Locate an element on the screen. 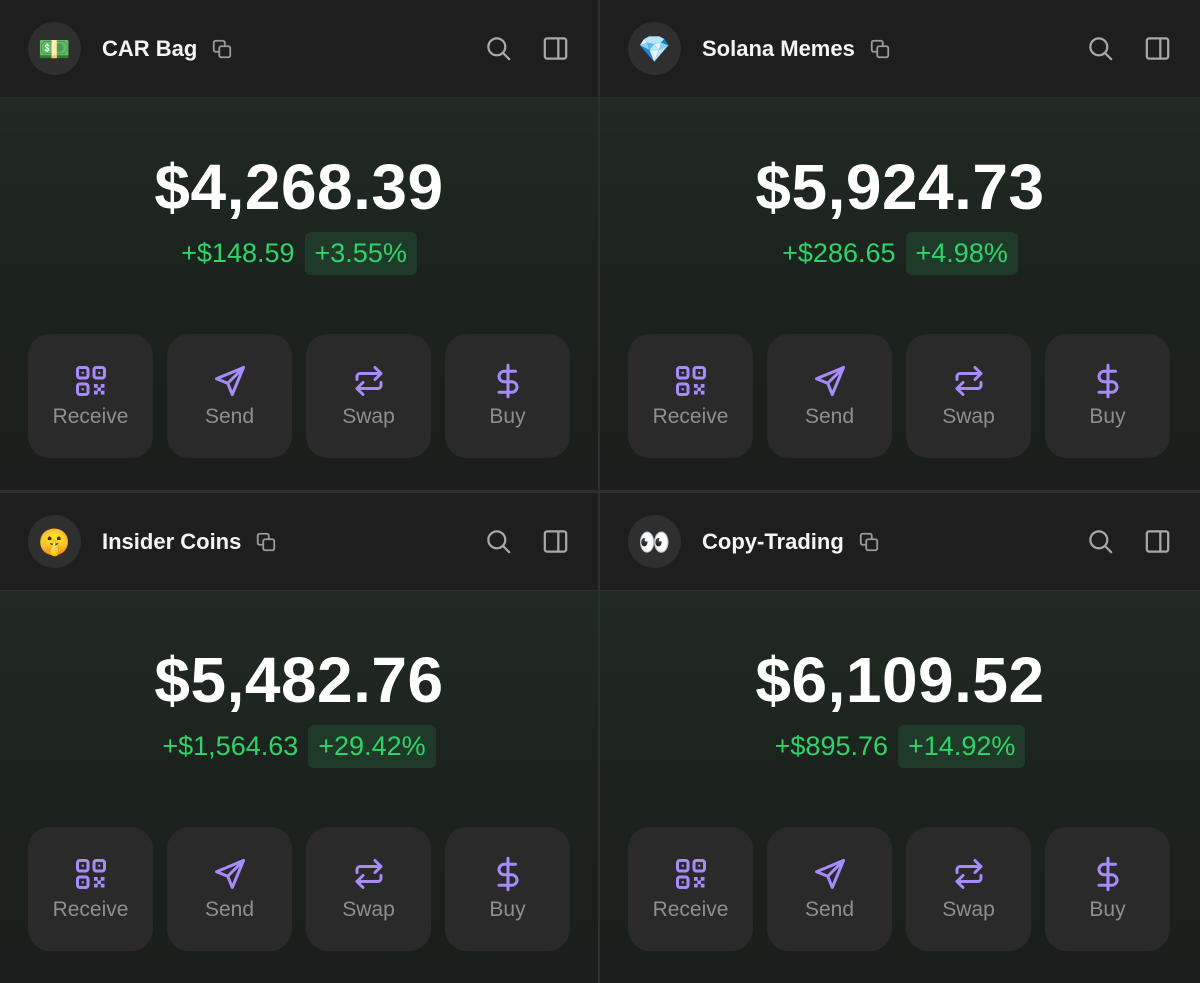 The height and width of the screenshot is (983, 1200). wallet-name: Copy-Trading is located at coordinates (773, 541).